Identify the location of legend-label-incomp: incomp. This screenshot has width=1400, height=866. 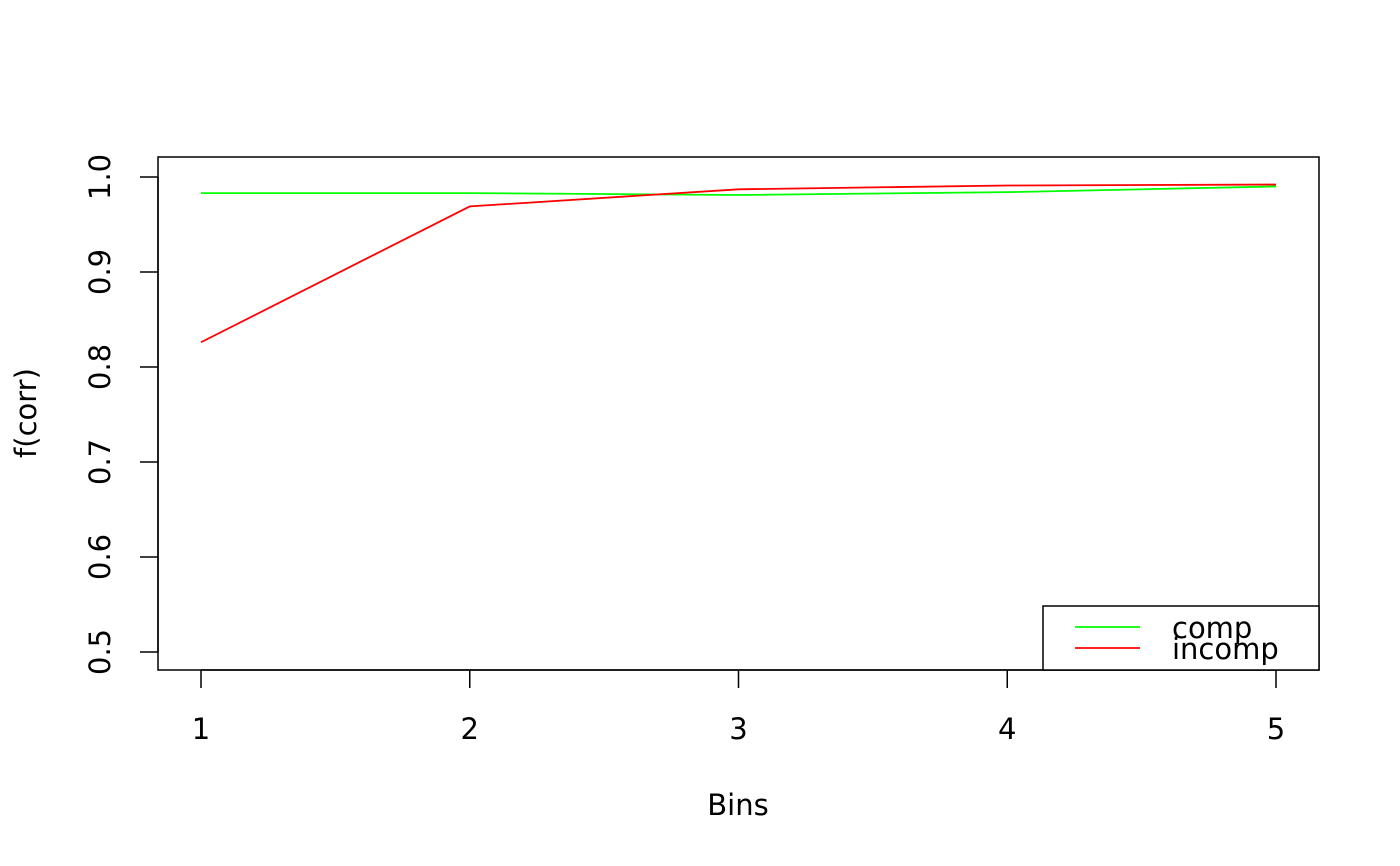
(1225, 649).